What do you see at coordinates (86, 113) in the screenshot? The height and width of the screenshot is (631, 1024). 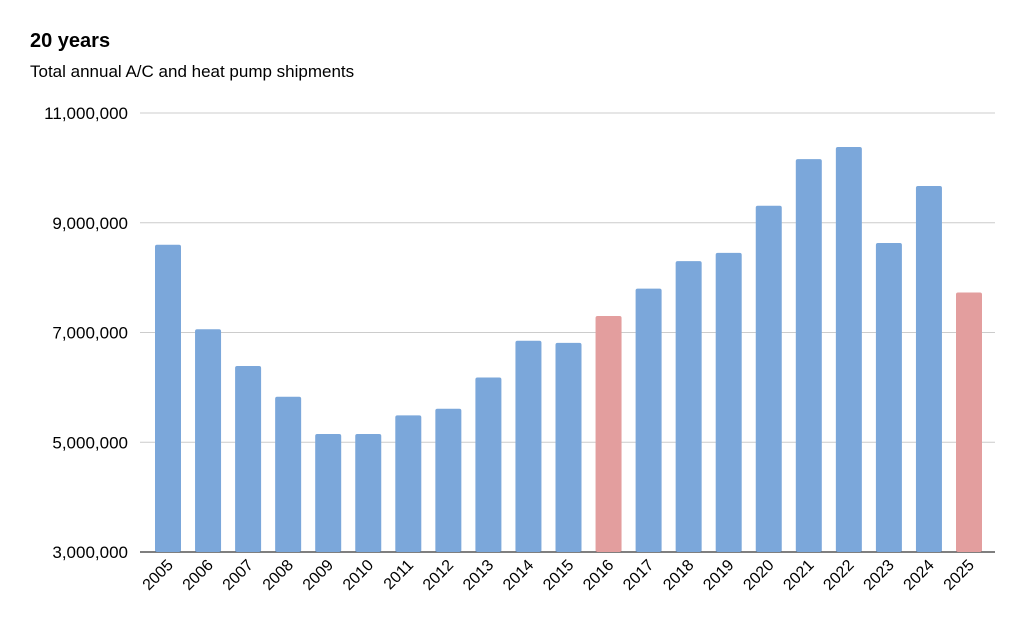 I see `y-tick-label: 11,000,000` at bounding box center [86, 113].